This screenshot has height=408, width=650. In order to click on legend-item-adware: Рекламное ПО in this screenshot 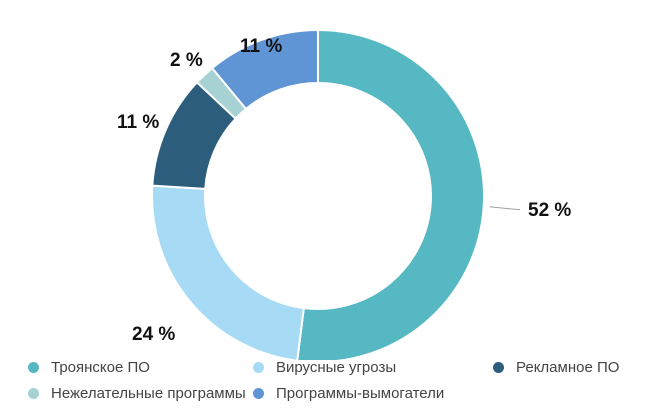, I will do `click(560, 367)`.